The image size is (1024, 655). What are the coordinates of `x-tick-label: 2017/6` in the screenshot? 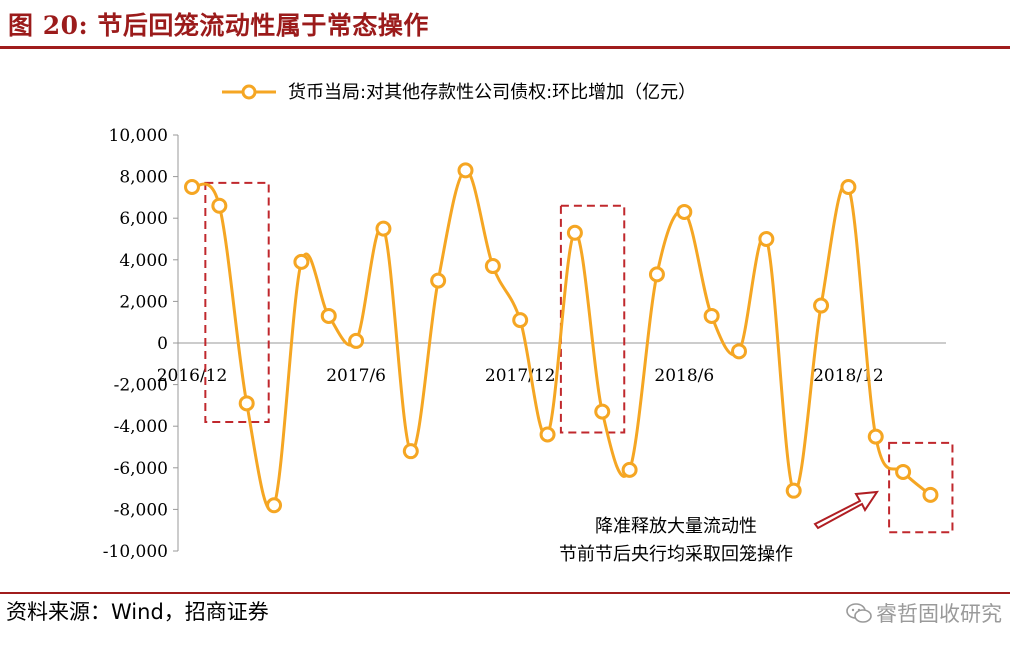 It's located at (356, 376).